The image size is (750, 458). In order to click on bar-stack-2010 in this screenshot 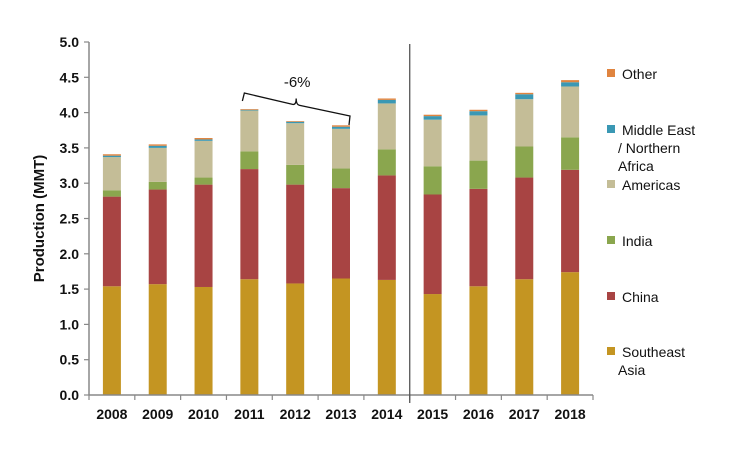, I will do `click(203, 266)`.